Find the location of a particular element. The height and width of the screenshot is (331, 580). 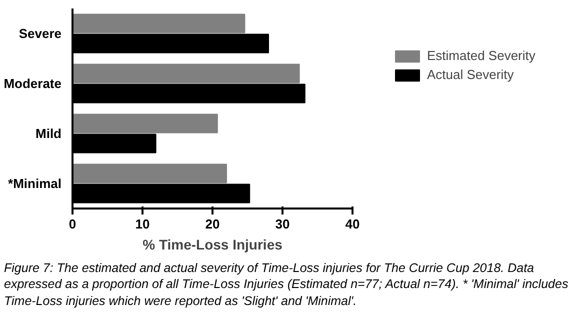

legend-label: Estimated Severity is located at coordinates (481, 55).